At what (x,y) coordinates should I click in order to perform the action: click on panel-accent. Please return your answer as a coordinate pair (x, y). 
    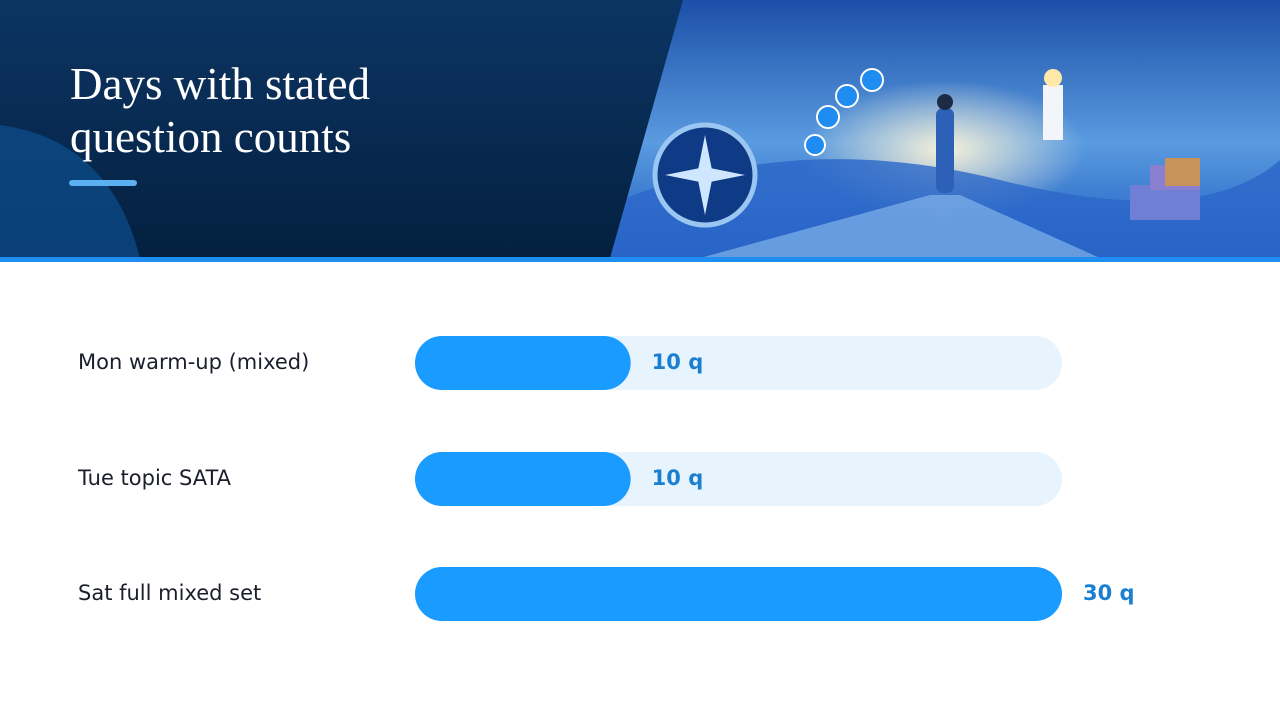
    Looking at the image, I should click on (70, 191).